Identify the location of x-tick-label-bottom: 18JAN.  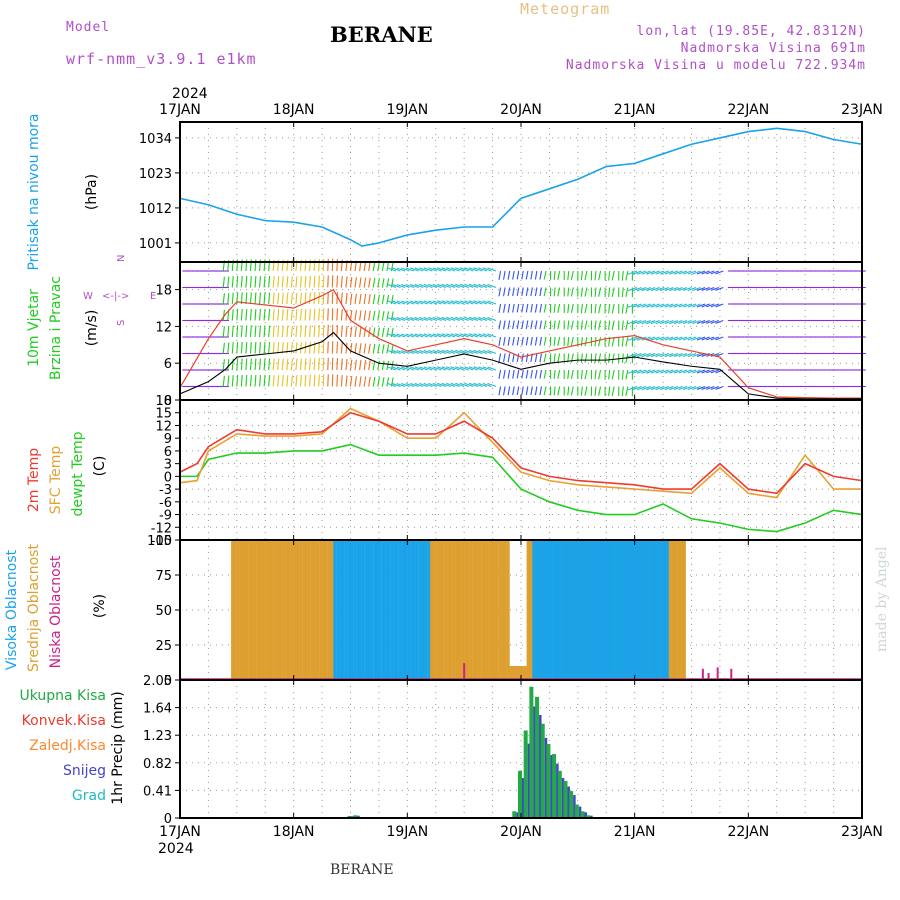
(294, 832).